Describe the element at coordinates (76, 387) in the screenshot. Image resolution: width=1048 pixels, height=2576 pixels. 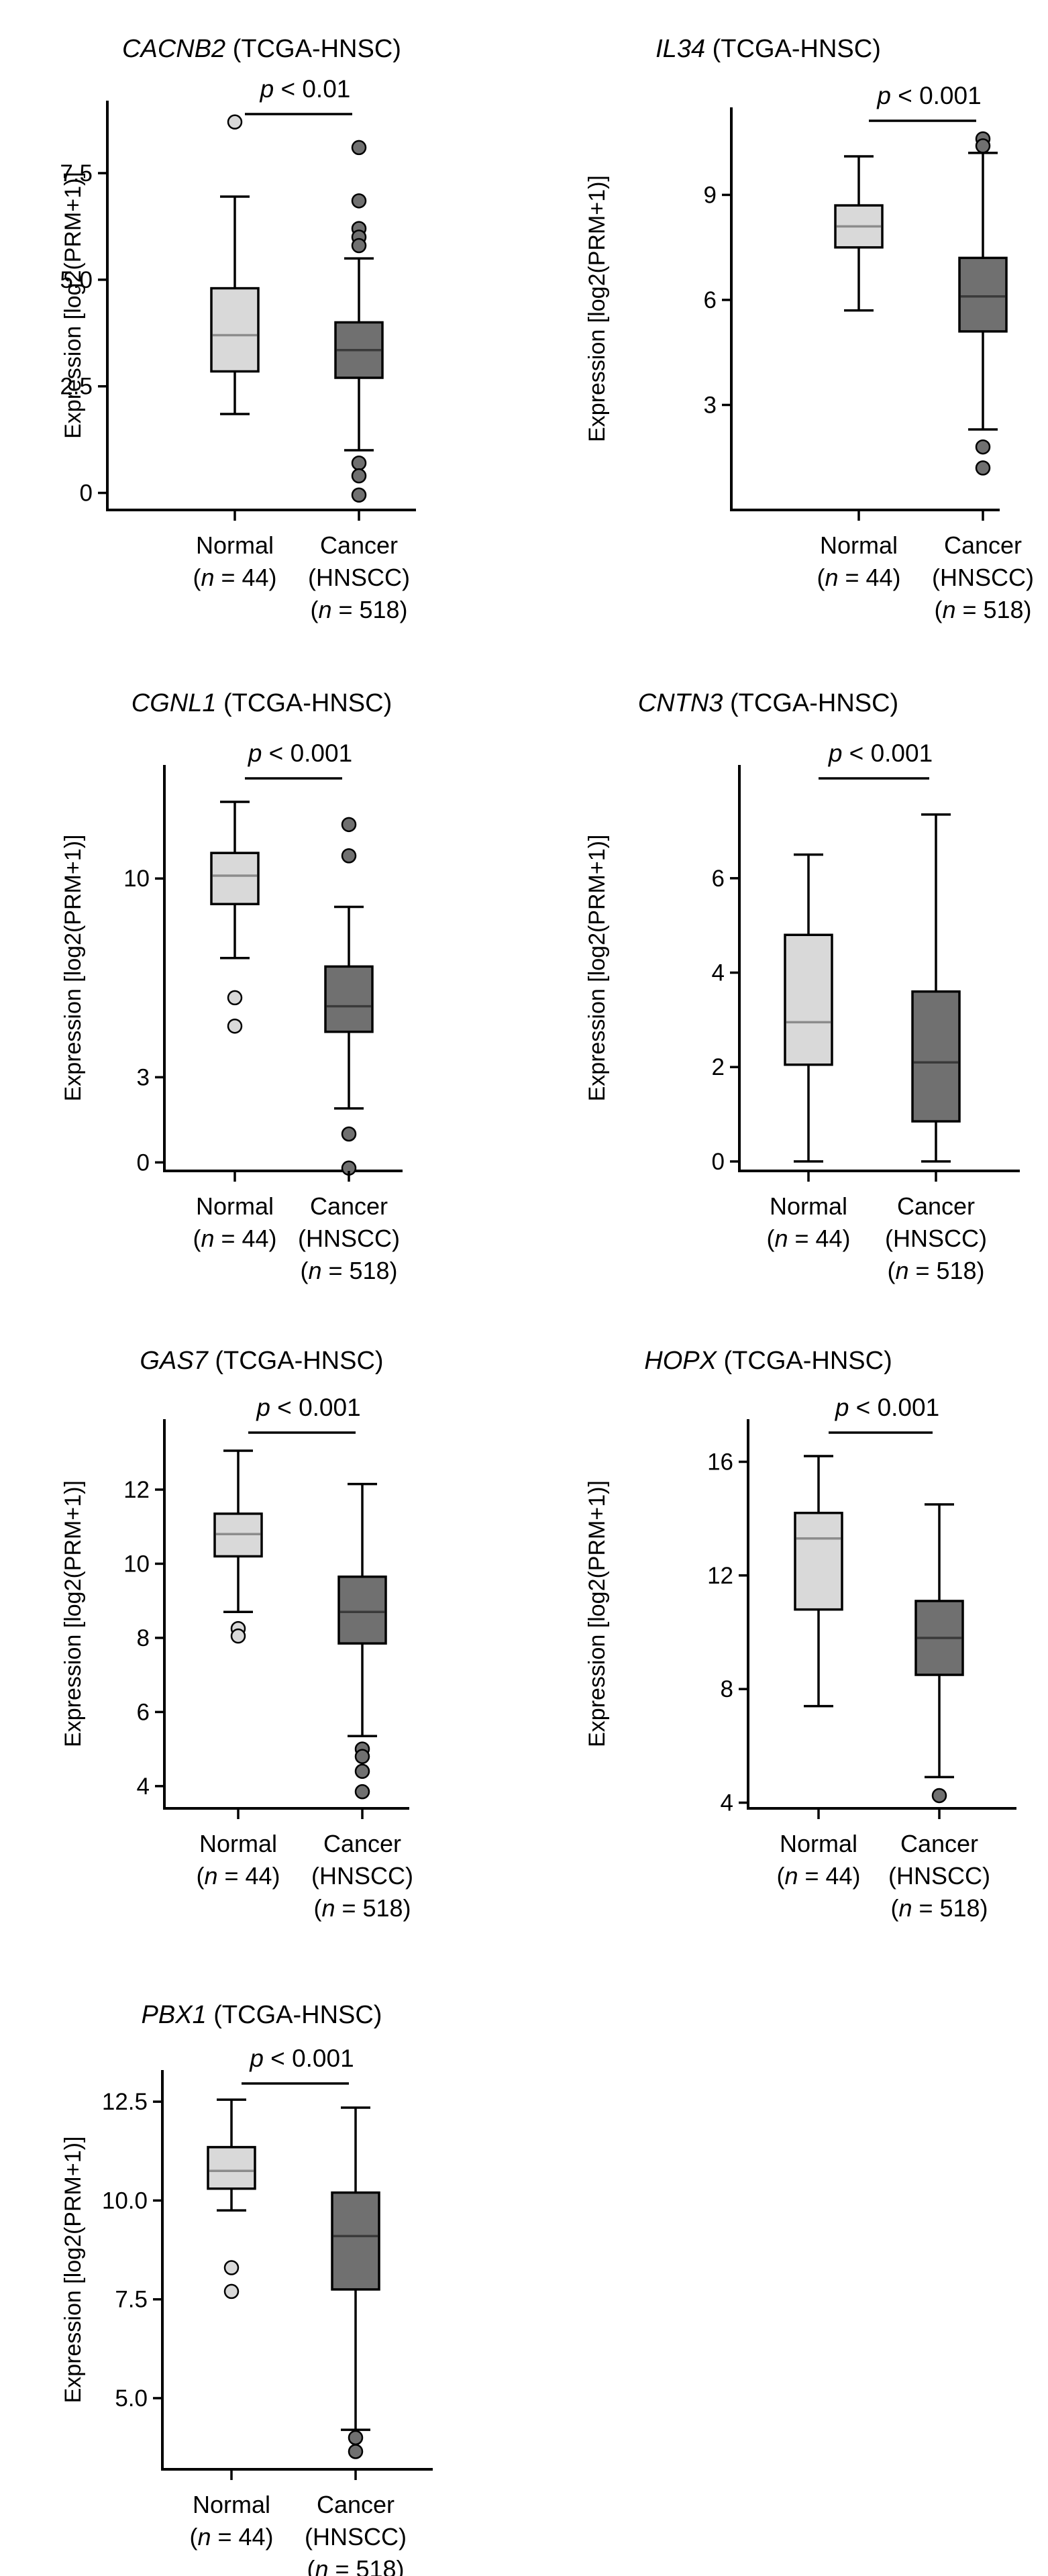
I see `y-tick-label: 2.5` at that location.